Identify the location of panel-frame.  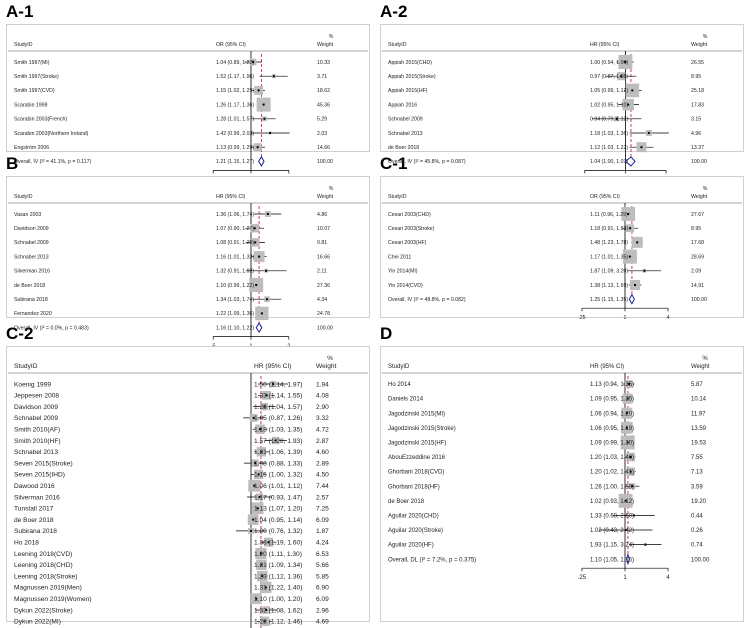
(188, 88).